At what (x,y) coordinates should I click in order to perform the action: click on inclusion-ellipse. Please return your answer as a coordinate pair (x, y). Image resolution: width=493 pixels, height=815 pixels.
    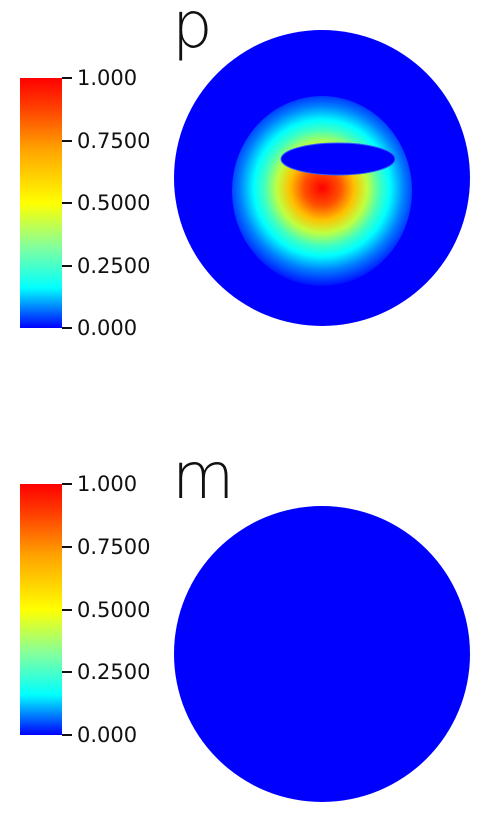
    Looking at the image, I should click on (338, 159).